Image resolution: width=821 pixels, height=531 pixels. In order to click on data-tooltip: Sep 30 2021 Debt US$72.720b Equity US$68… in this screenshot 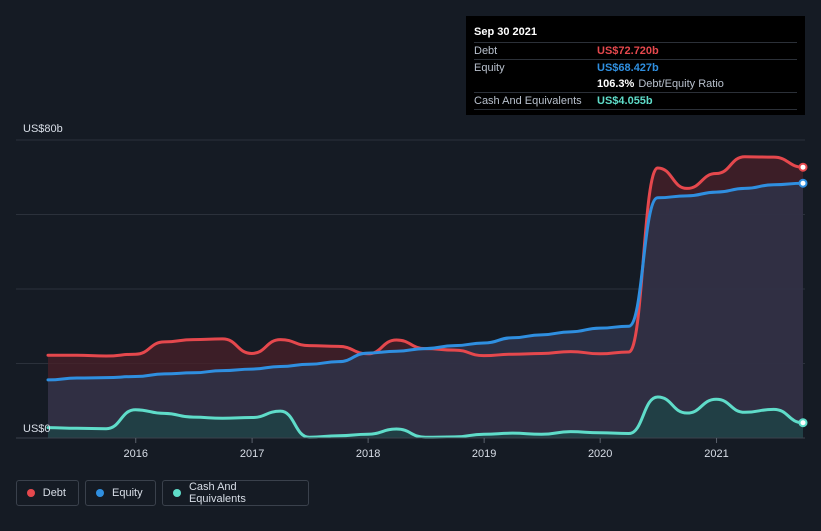, I will do `click(635, 65)`.